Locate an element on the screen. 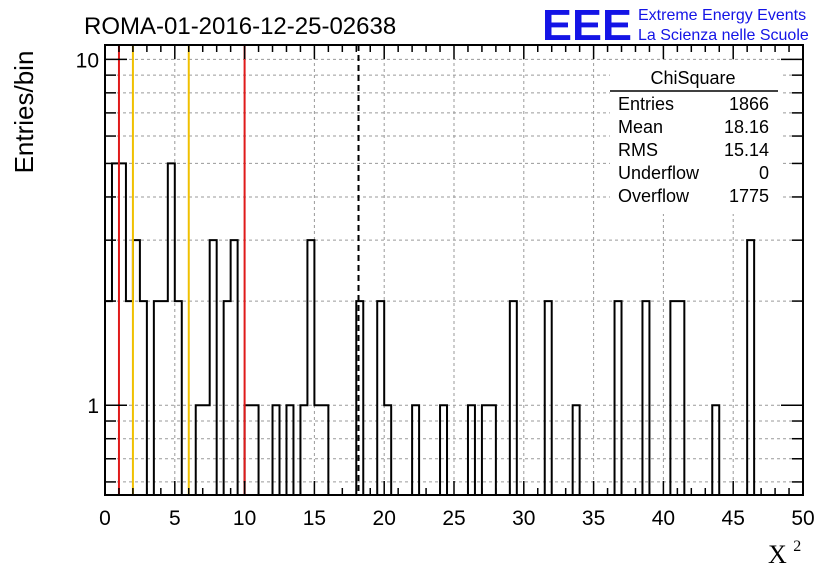 The width and height of the screenshot is (836, 572). x-axis-label-base: X is located at coordinates (777, 554).